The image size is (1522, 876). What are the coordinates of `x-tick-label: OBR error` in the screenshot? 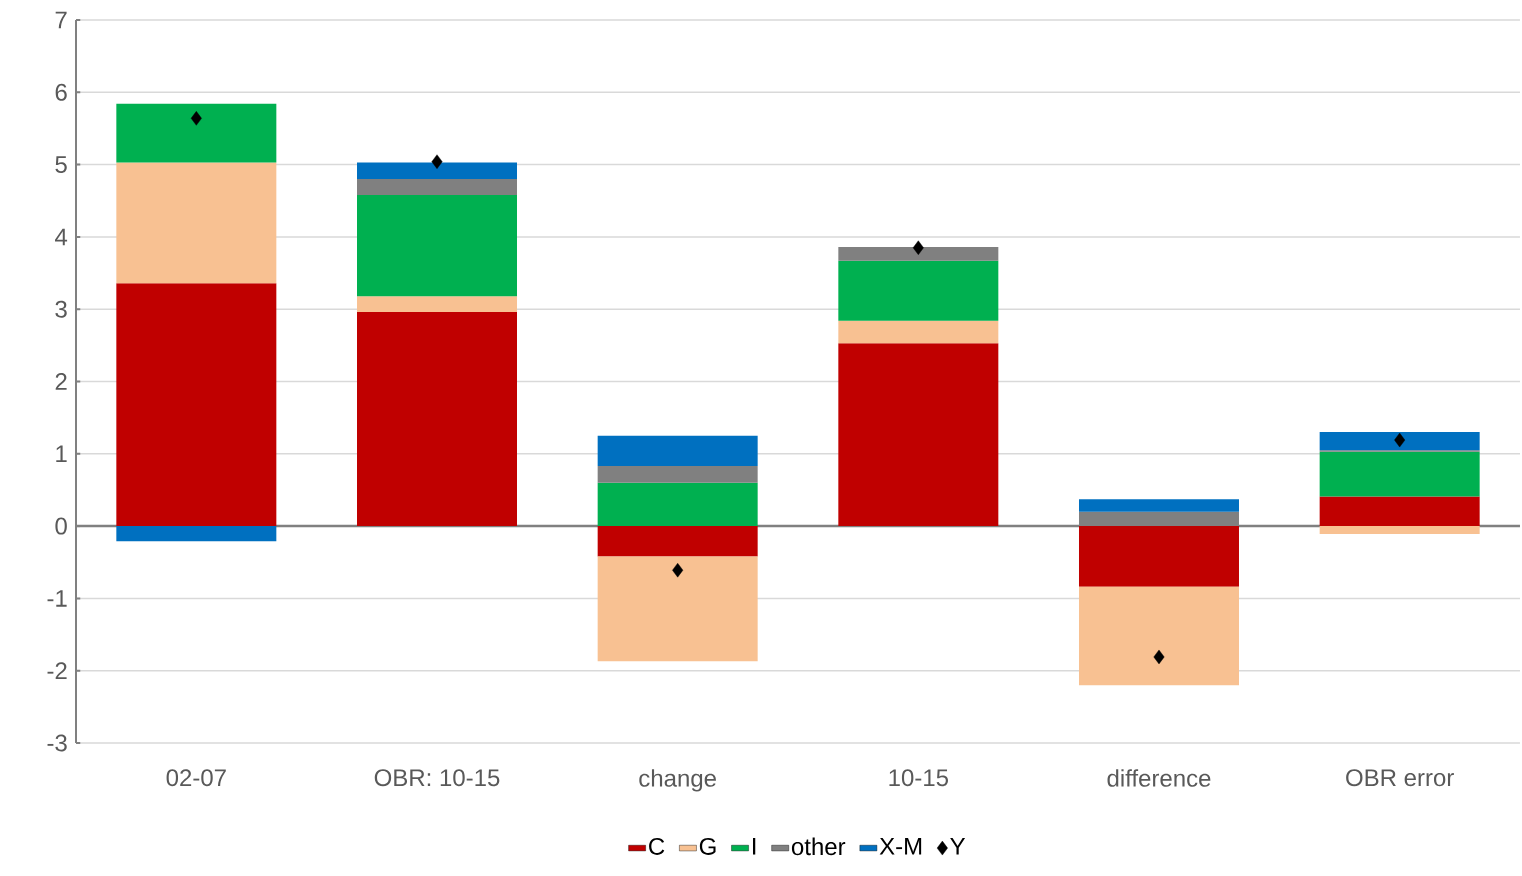 It's located at (1400, 778).